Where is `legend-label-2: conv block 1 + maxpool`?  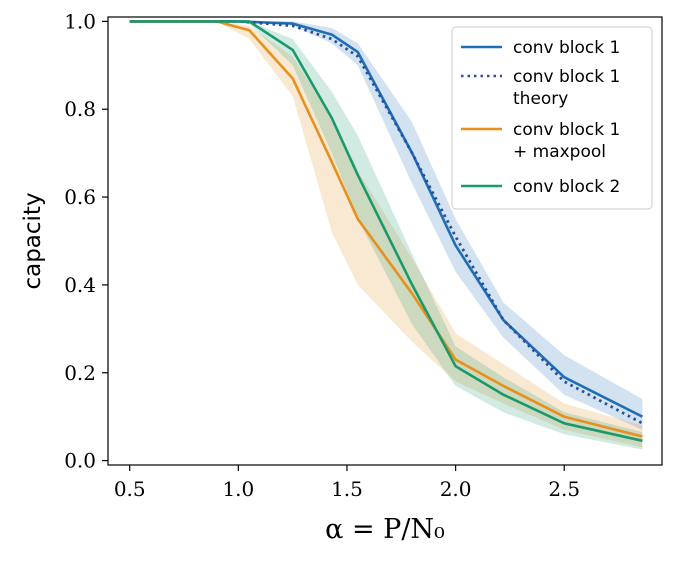
legend-label-2: conv block 1 + maxpool is located at coordinates (566, 141).